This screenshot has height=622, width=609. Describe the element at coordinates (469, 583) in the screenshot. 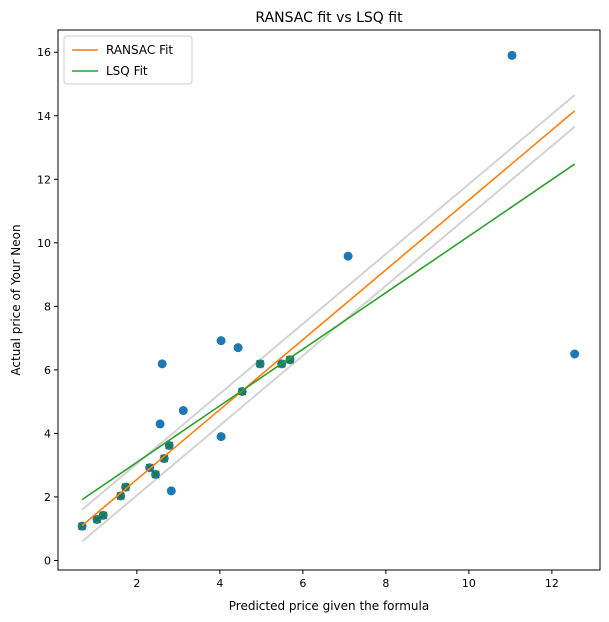

I see `x-tick-label: 10` at that location.